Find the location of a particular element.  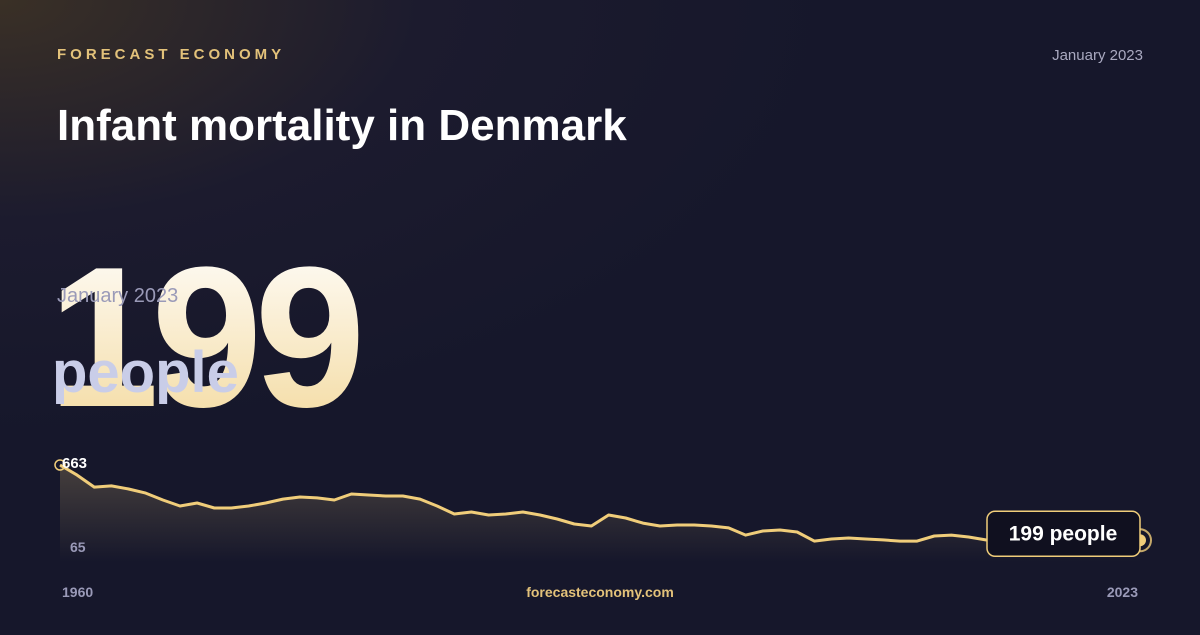

area is located at coordinates (600, 513).